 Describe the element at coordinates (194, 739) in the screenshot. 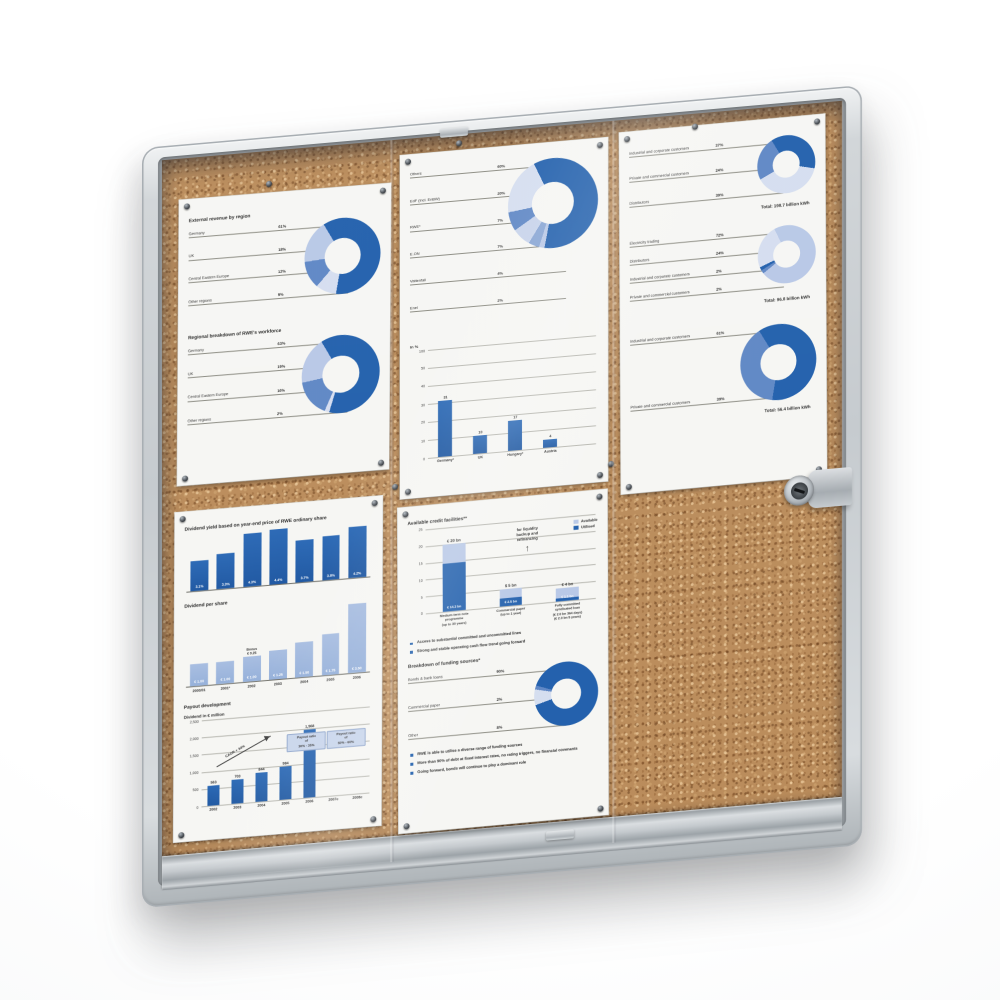

I see `y-tick-label: 2,000` at that location.